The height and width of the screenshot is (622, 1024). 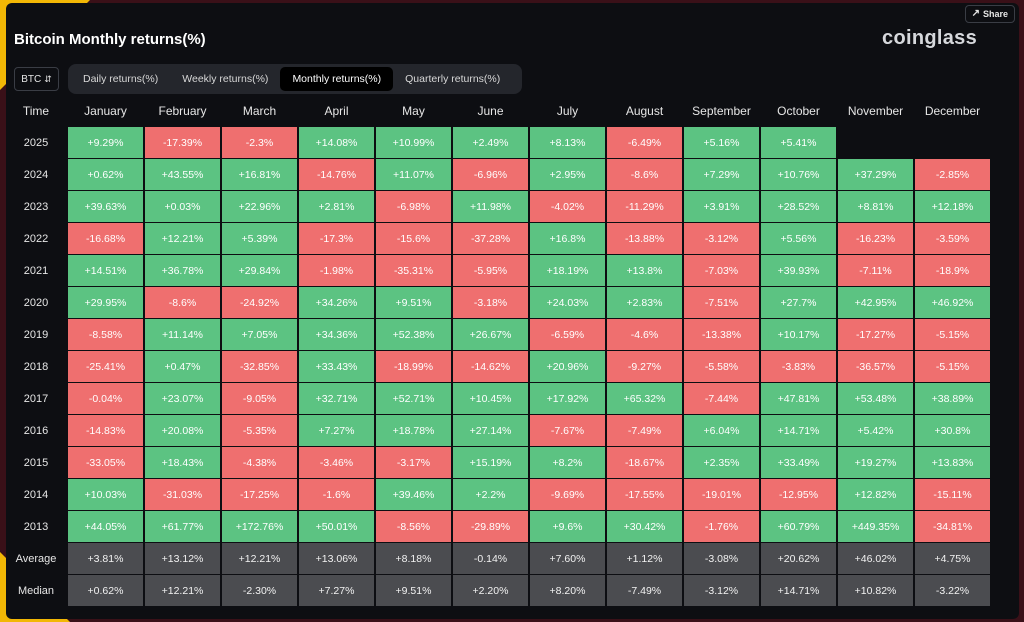 What do you see at coordinates (413, 302) in the screenshot?
I see `return-cell: +9.51%` at bounding box center [413, 302].